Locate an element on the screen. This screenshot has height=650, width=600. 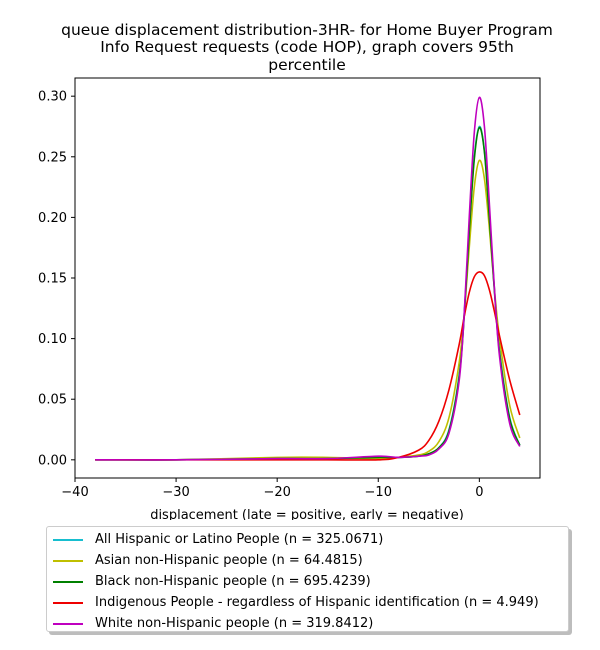
legend-label: Asian non-Hispanic people (n = 64.4815) is located at coordinates (229, 560).